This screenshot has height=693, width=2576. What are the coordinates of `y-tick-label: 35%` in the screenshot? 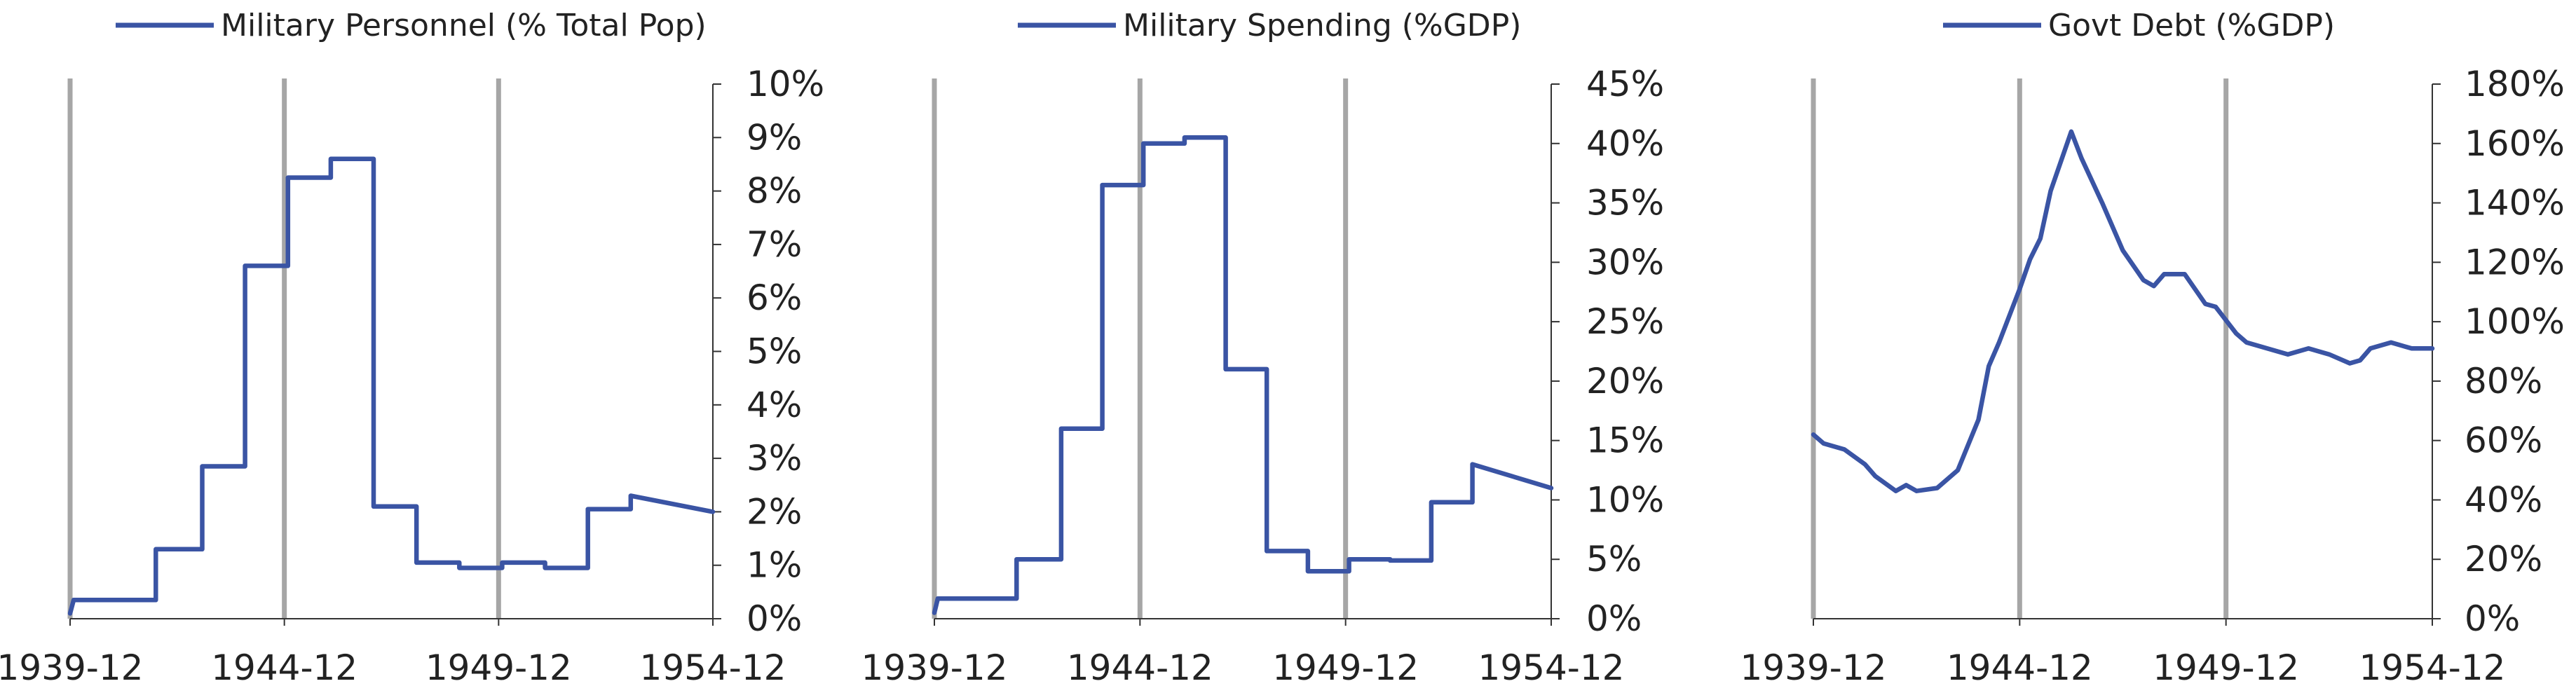 It's located at (1625, 203).